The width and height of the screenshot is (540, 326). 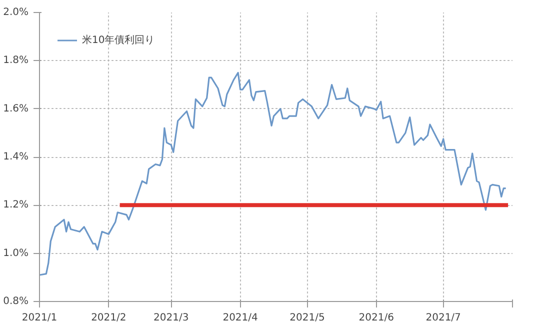 I want to click on legend-label: 米10年債利回り, so click(x=118, y=40).